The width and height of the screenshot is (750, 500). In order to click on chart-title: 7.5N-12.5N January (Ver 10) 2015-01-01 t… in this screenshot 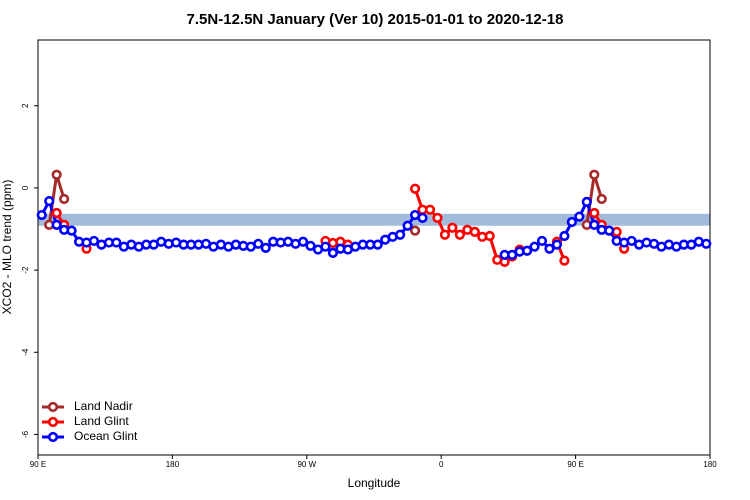, I will do `click(375, 19)`.